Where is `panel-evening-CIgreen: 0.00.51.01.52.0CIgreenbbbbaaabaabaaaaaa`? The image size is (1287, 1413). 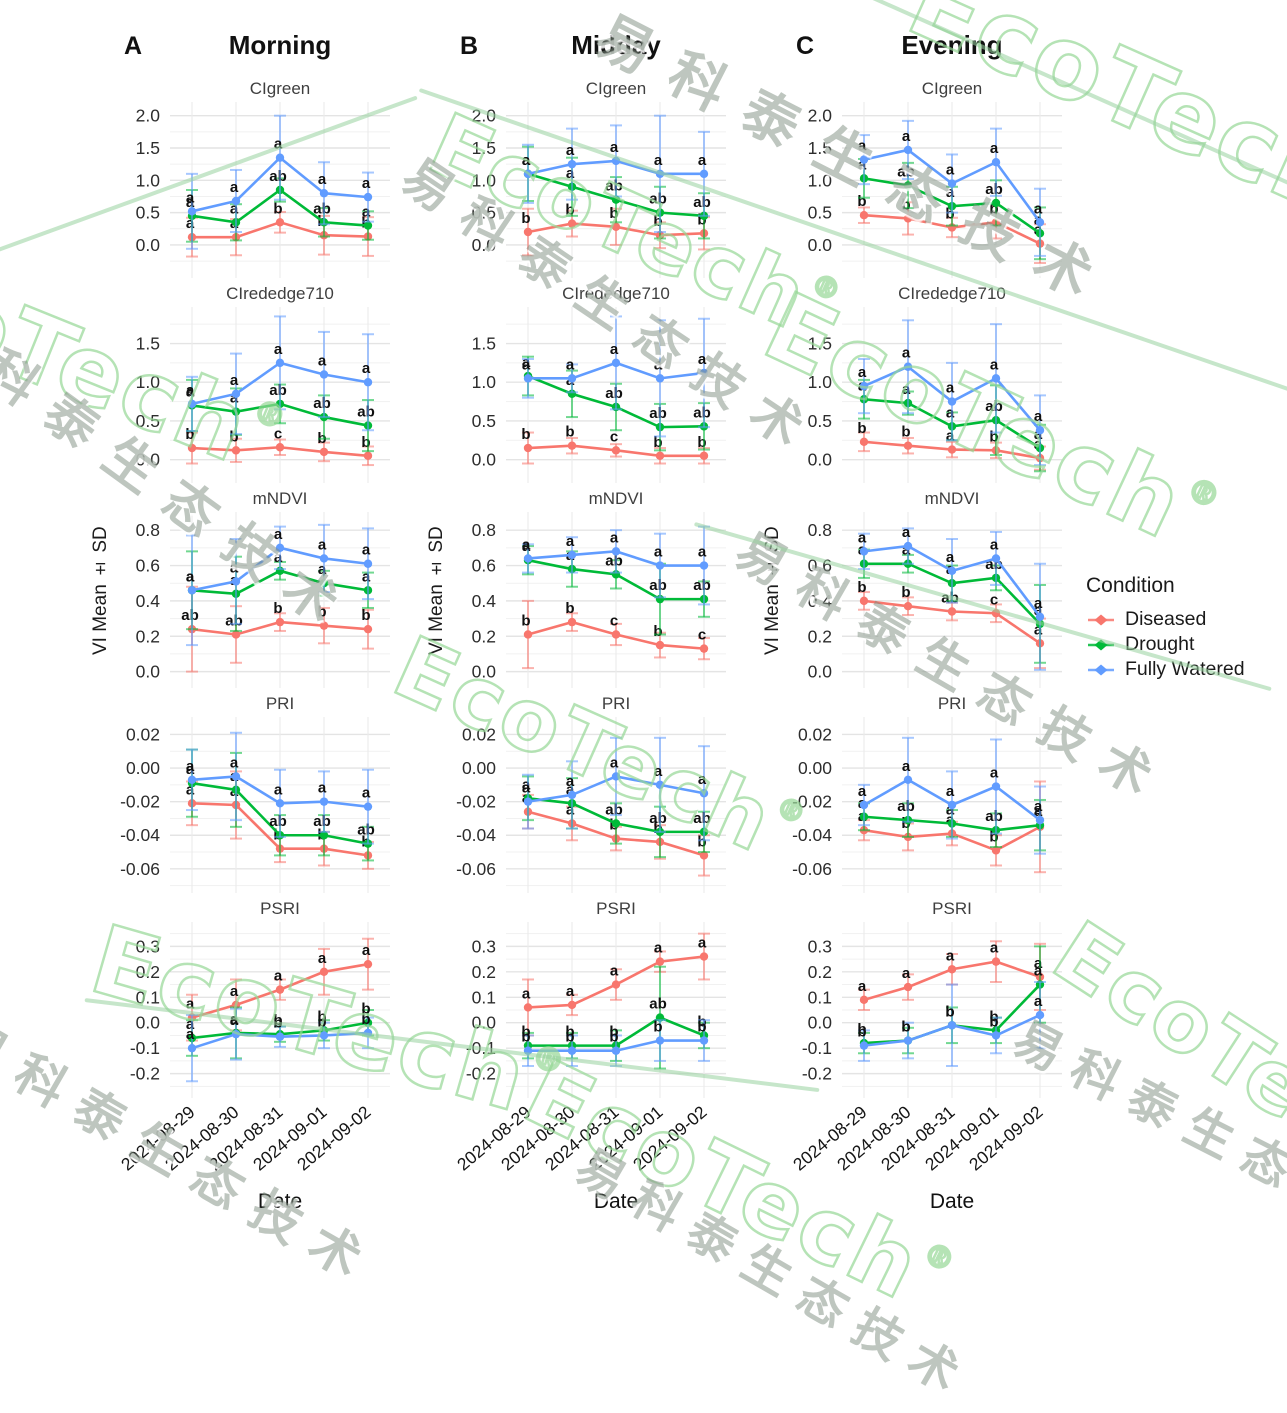 panel-evening-CIgreen: 0.00.51.01.52.0CIgreenbbbbaaabaabaaaaaa is located at coordinates (935, 178).